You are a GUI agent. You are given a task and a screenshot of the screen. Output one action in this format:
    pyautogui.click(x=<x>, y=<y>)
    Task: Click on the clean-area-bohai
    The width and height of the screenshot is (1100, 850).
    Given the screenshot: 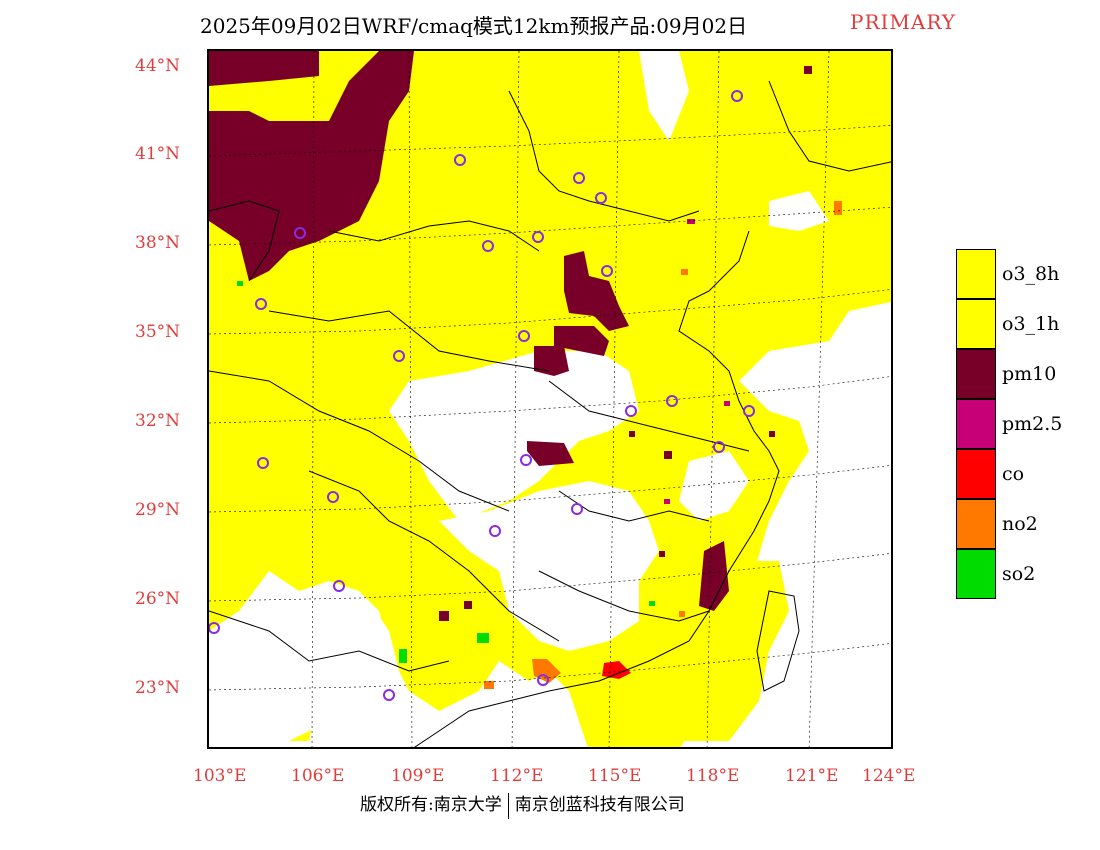 What is the action you would take?
    pyautogui.click(x=664, y=96)
    